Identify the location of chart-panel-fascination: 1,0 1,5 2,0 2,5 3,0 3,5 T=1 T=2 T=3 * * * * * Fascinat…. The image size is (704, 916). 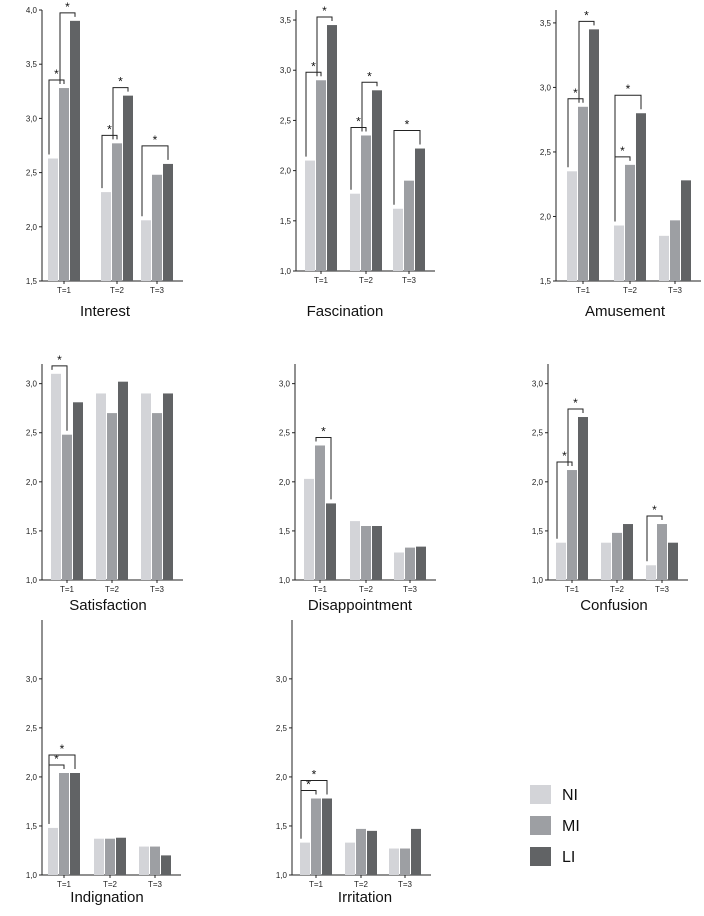
(357, 162).